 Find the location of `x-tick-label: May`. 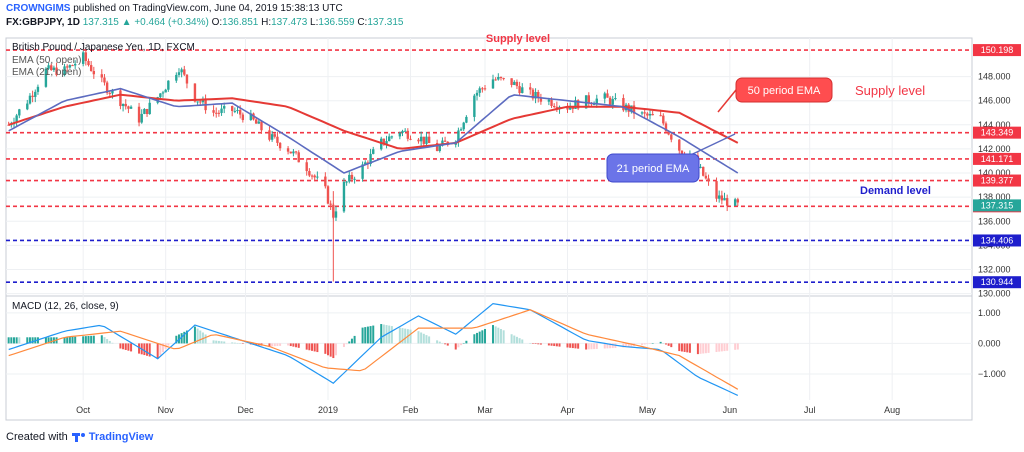

x-tick-label: May is located at coordinates (648, 410).